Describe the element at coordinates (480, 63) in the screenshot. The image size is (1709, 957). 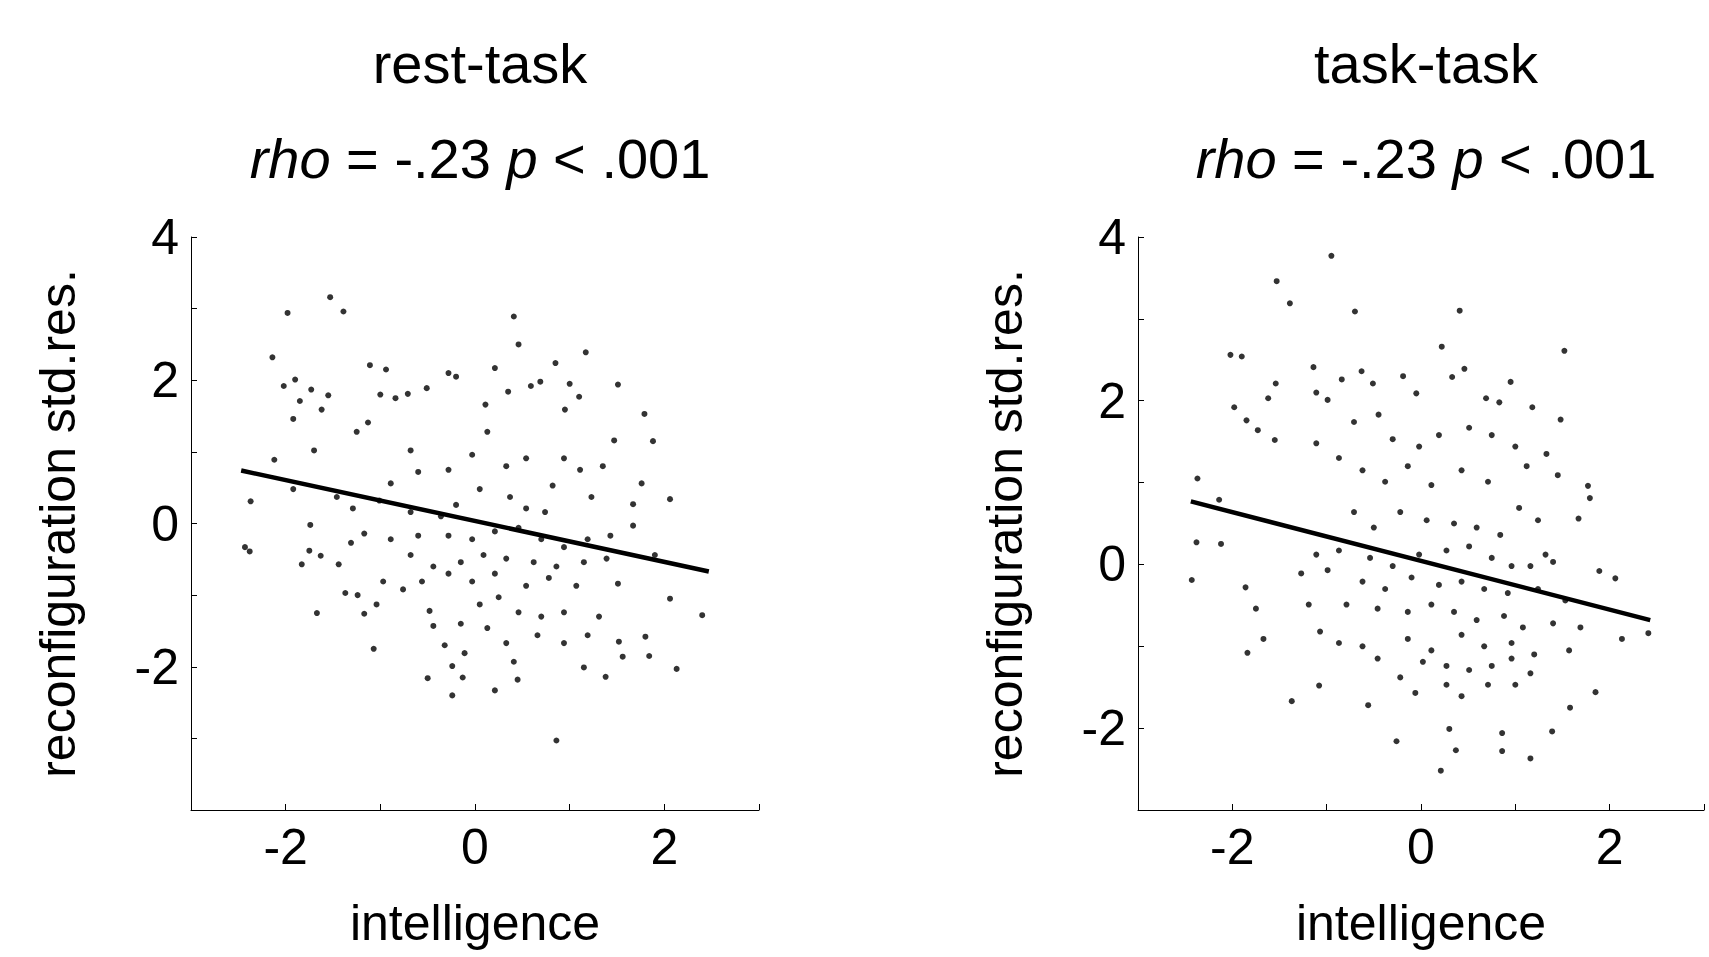
I see `chart-title: rest-task` at that location.